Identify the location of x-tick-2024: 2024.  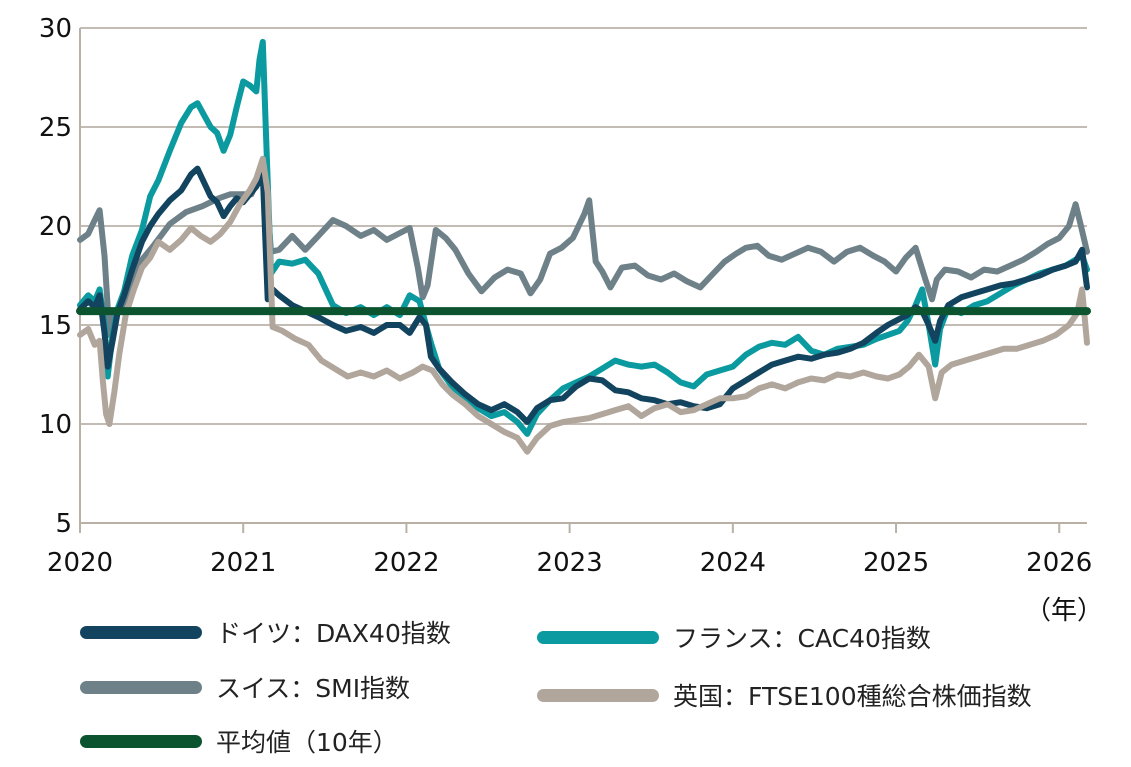
(733, 563).